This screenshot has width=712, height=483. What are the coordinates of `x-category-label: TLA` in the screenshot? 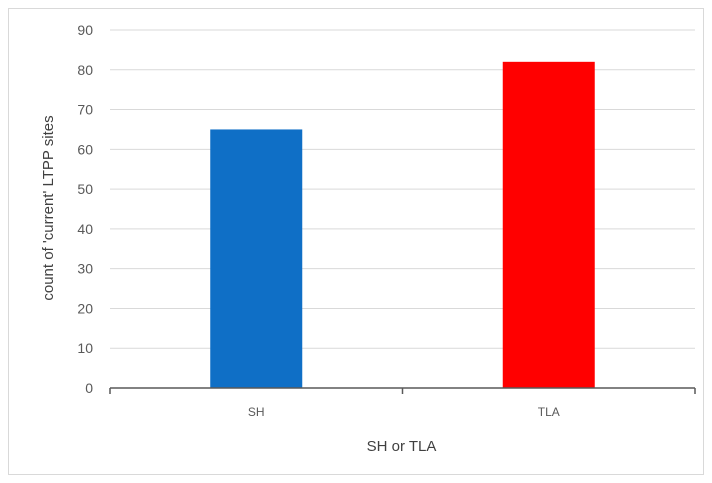 It's located at (549, 412).